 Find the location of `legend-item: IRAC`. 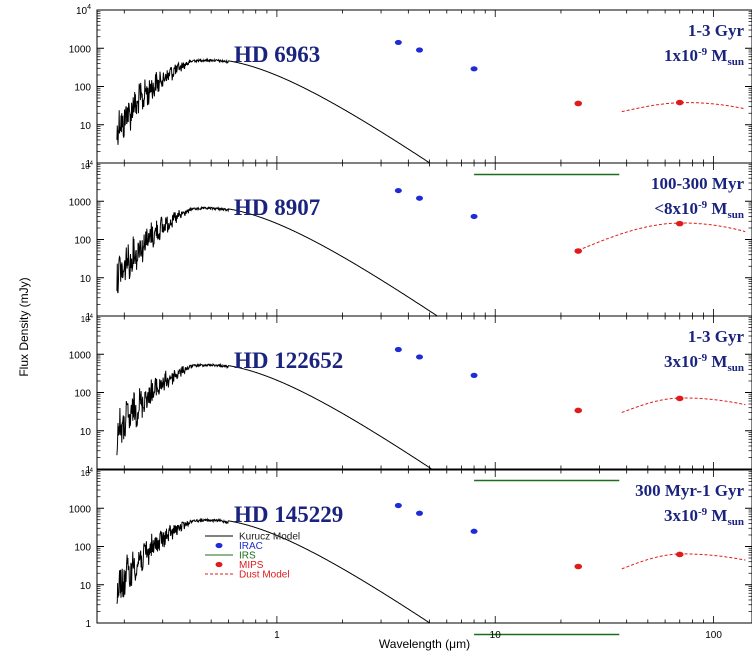

legend-item: IRAC is located at coordinates (239, 546).